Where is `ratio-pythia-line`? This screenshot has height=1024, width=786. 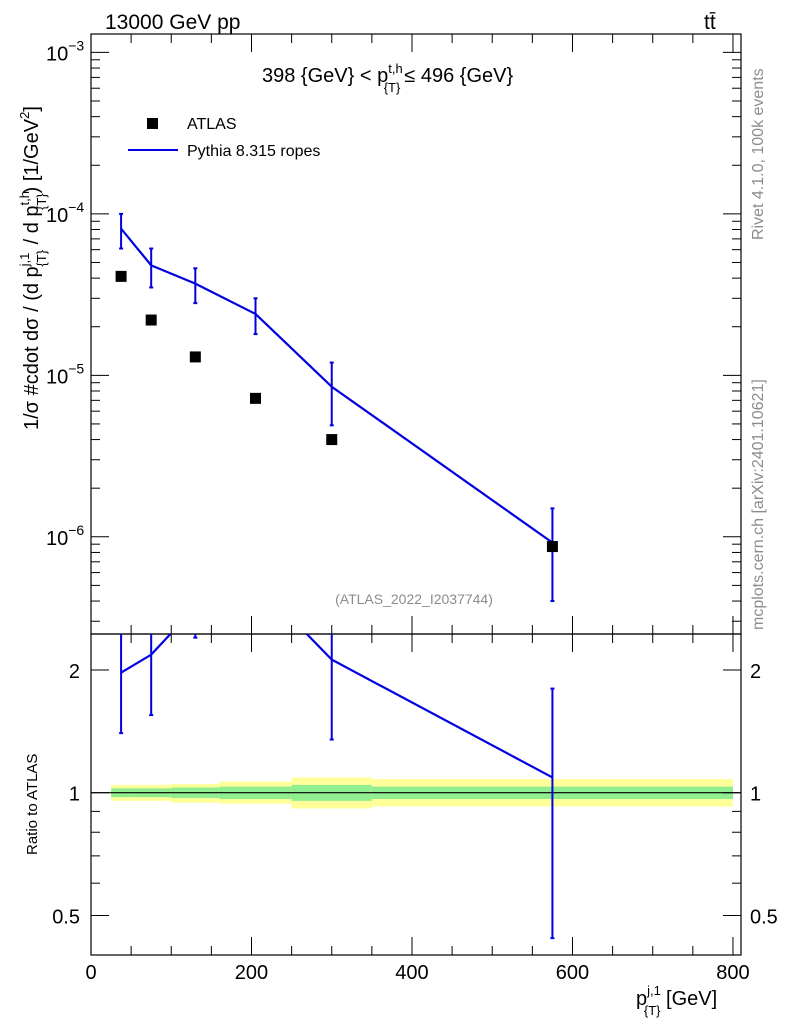 ratio-pythia-line is located at coordinates (336, 706).